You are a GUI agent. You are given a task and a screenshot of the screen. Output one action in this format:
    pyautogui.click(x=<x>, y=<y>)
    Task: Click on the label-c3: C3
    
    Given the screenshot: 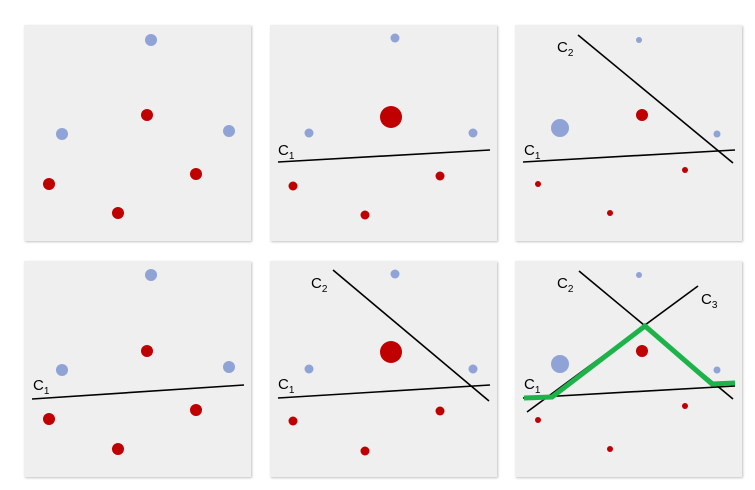 What is the action you would take?
    pyautogui.click(x=709, y=301)
    